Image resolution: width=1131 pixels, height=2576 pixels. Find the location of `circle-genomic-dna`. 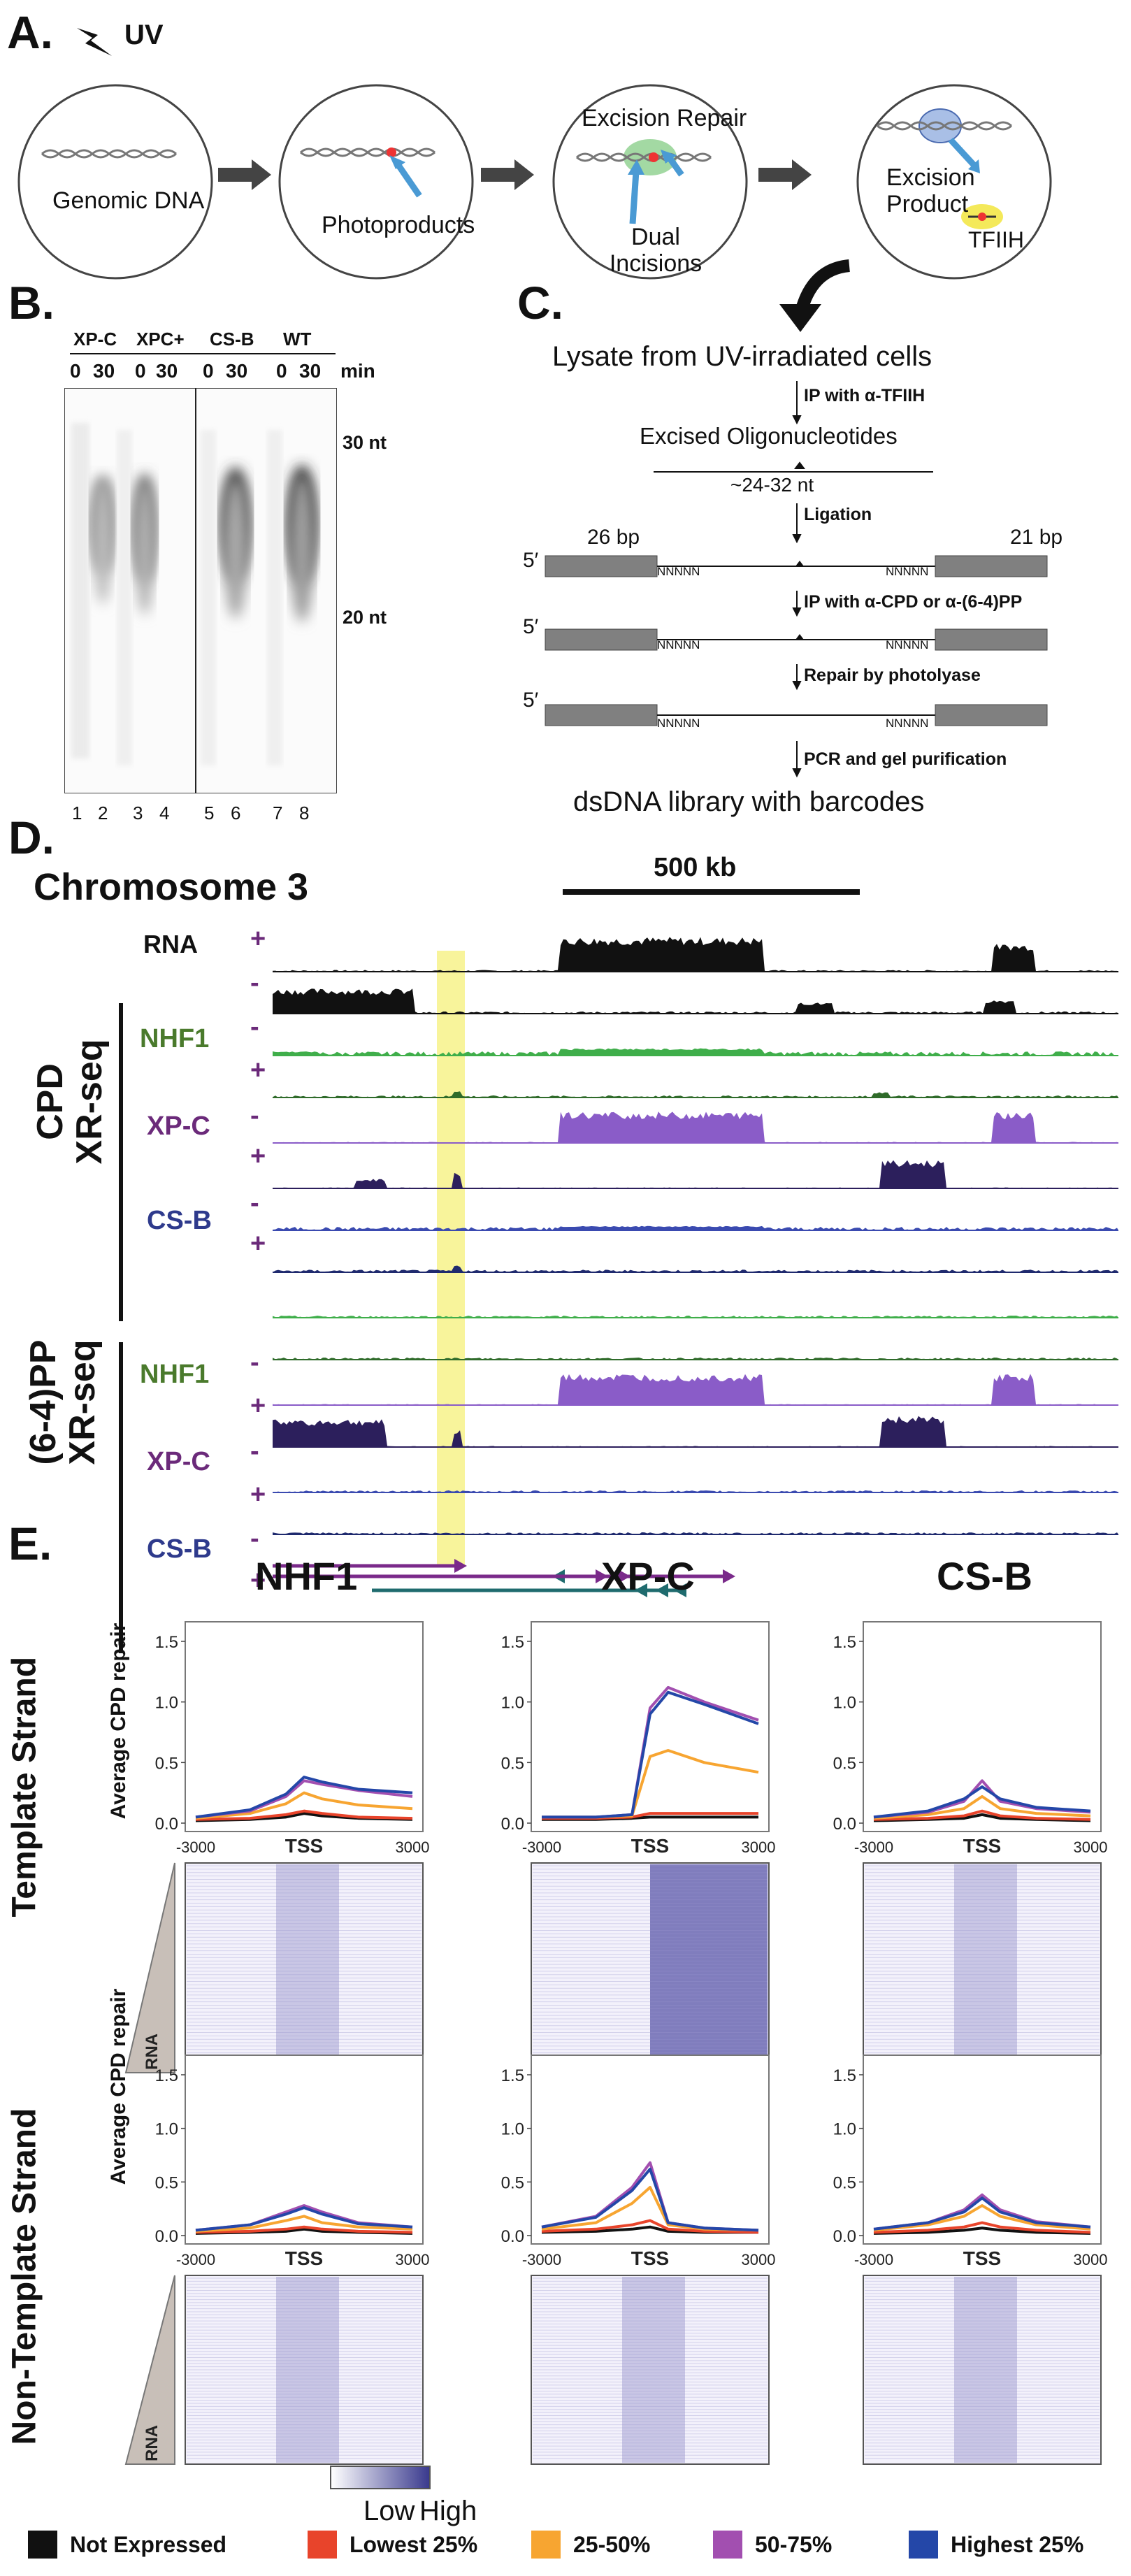

circle-genomic-dna is located at coordinates (115, 182).